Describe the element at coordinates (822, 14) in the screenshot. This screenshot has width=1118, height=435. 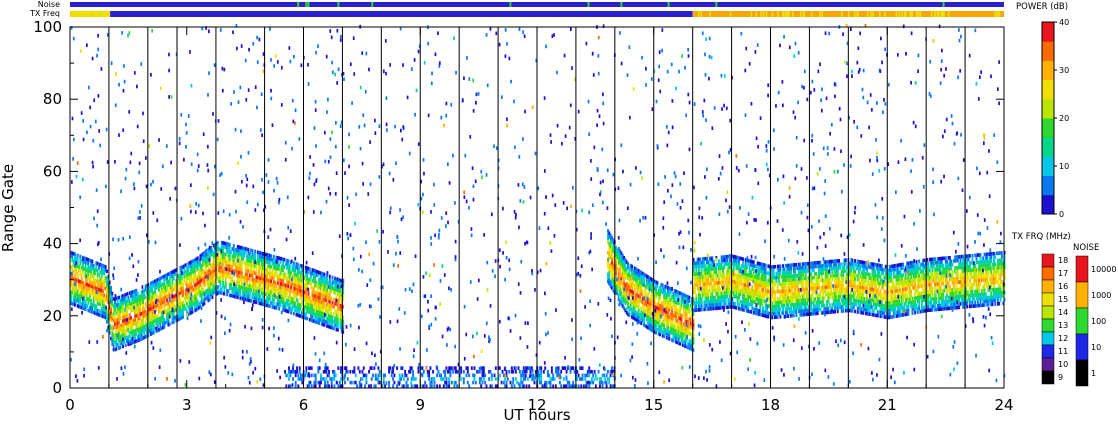
I see `txfreq-bar-tick` at that location.